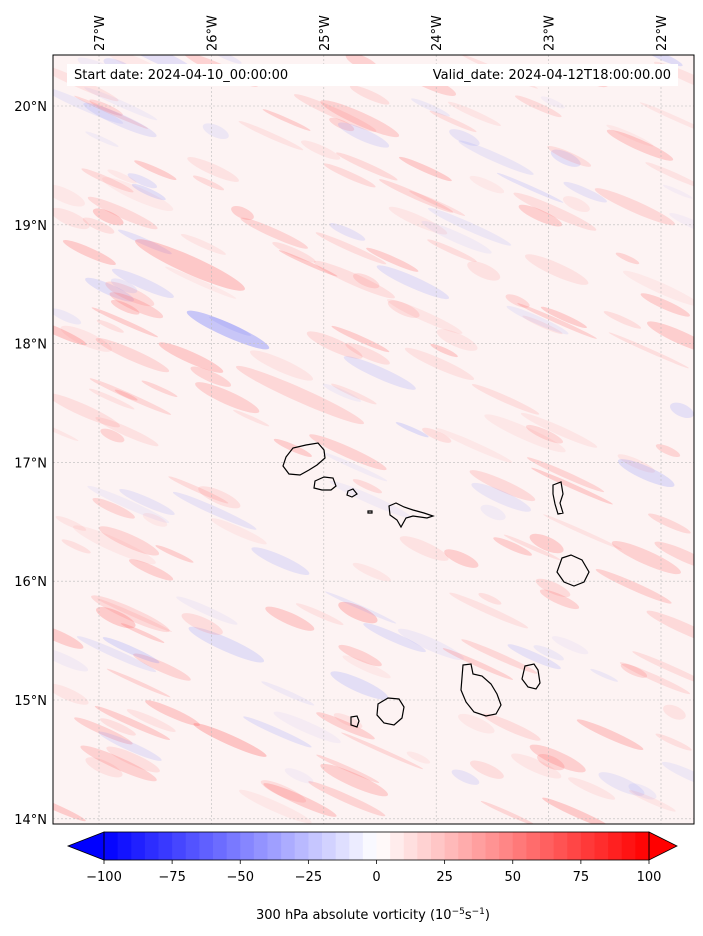 The height and width of the screenshot is (936, 703). I want to click on colorbar-tick-label: −75, so click(171, 877).